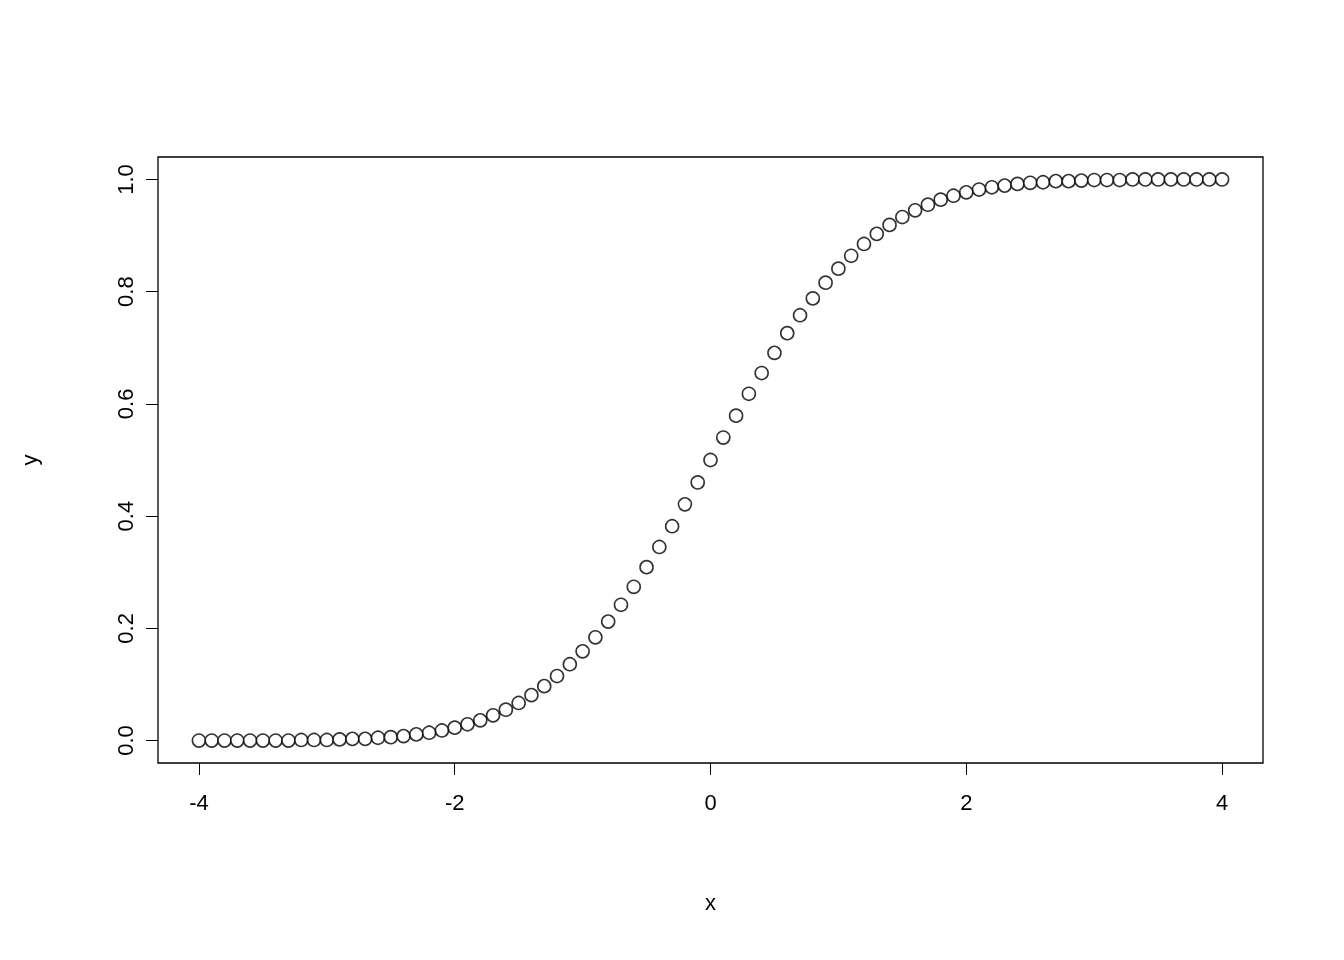 This screenshot has width=1344, height=960. Describe the element at coordinates (125, 179) in the screenshot. I see `y-tick-label: 1.0` at that location.